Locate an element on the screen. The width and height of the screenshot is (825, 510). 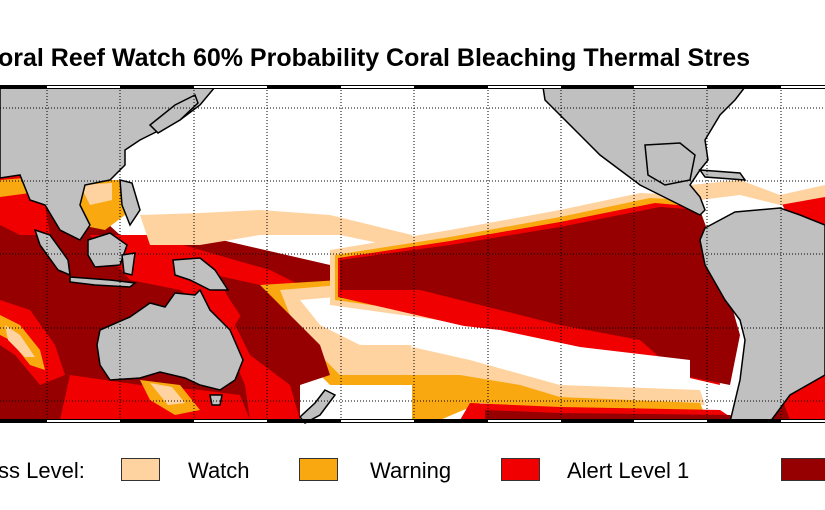
land-philippines is located at coordinates (130, 203).